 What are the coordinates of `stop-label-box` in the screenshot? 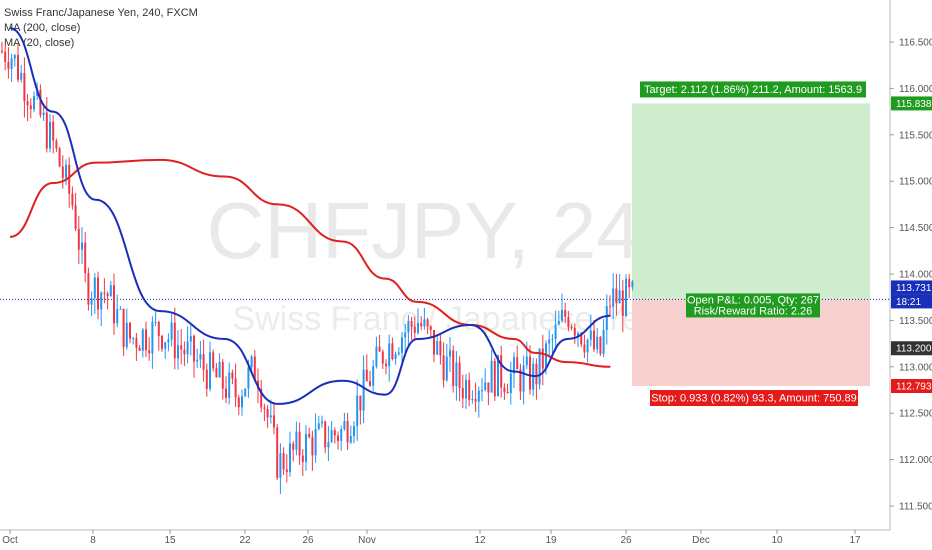 It's located at (754, 398).